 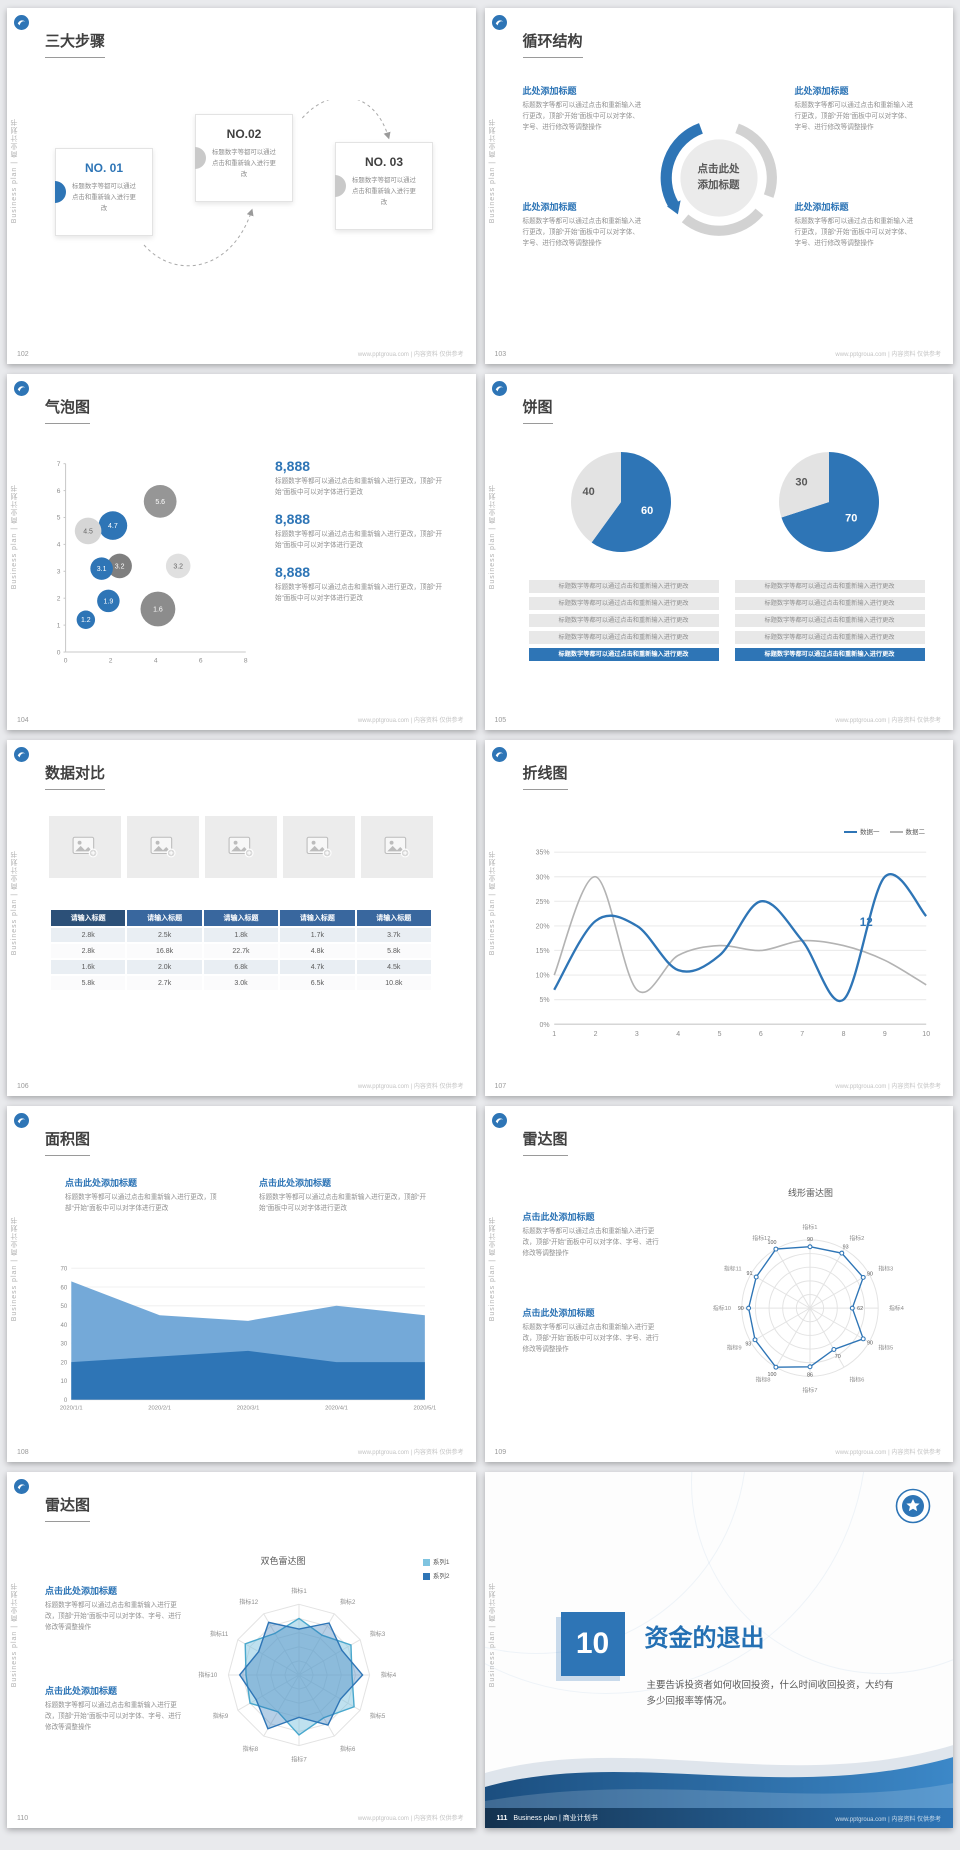 I want to click on page-number: 110, so click(x=23, y=1818).